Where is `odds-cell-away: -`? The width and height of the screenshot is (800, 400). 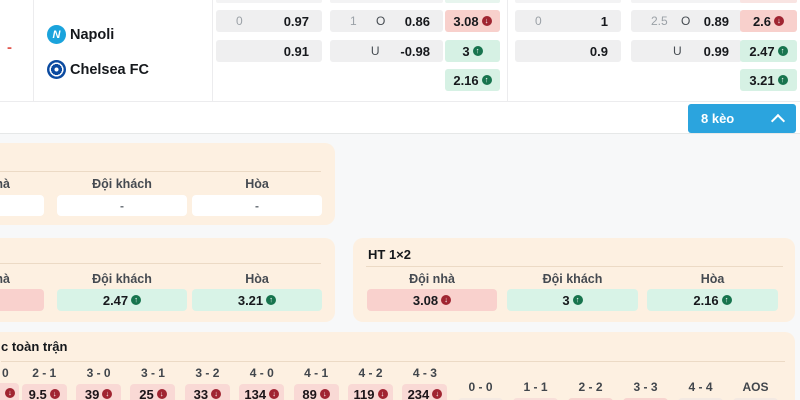
odds-cell-away: - is located at coordinates (122, 205).